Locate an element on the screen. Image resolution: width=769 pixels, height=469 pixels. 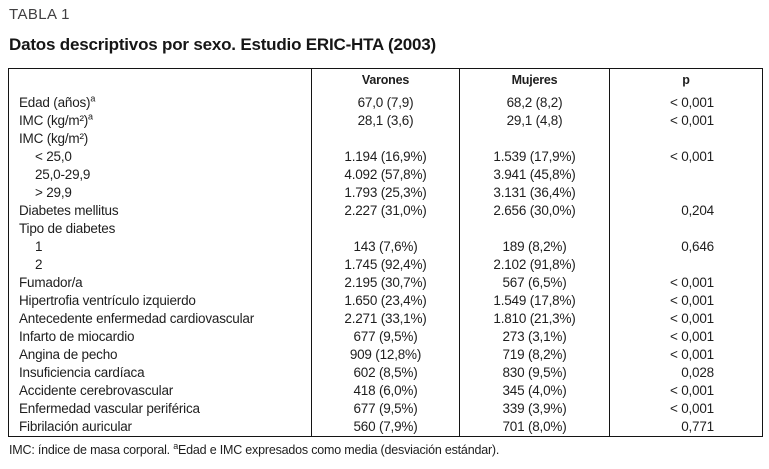
varones-value: 418 (6,0%) is located at coordinates (385, 391).